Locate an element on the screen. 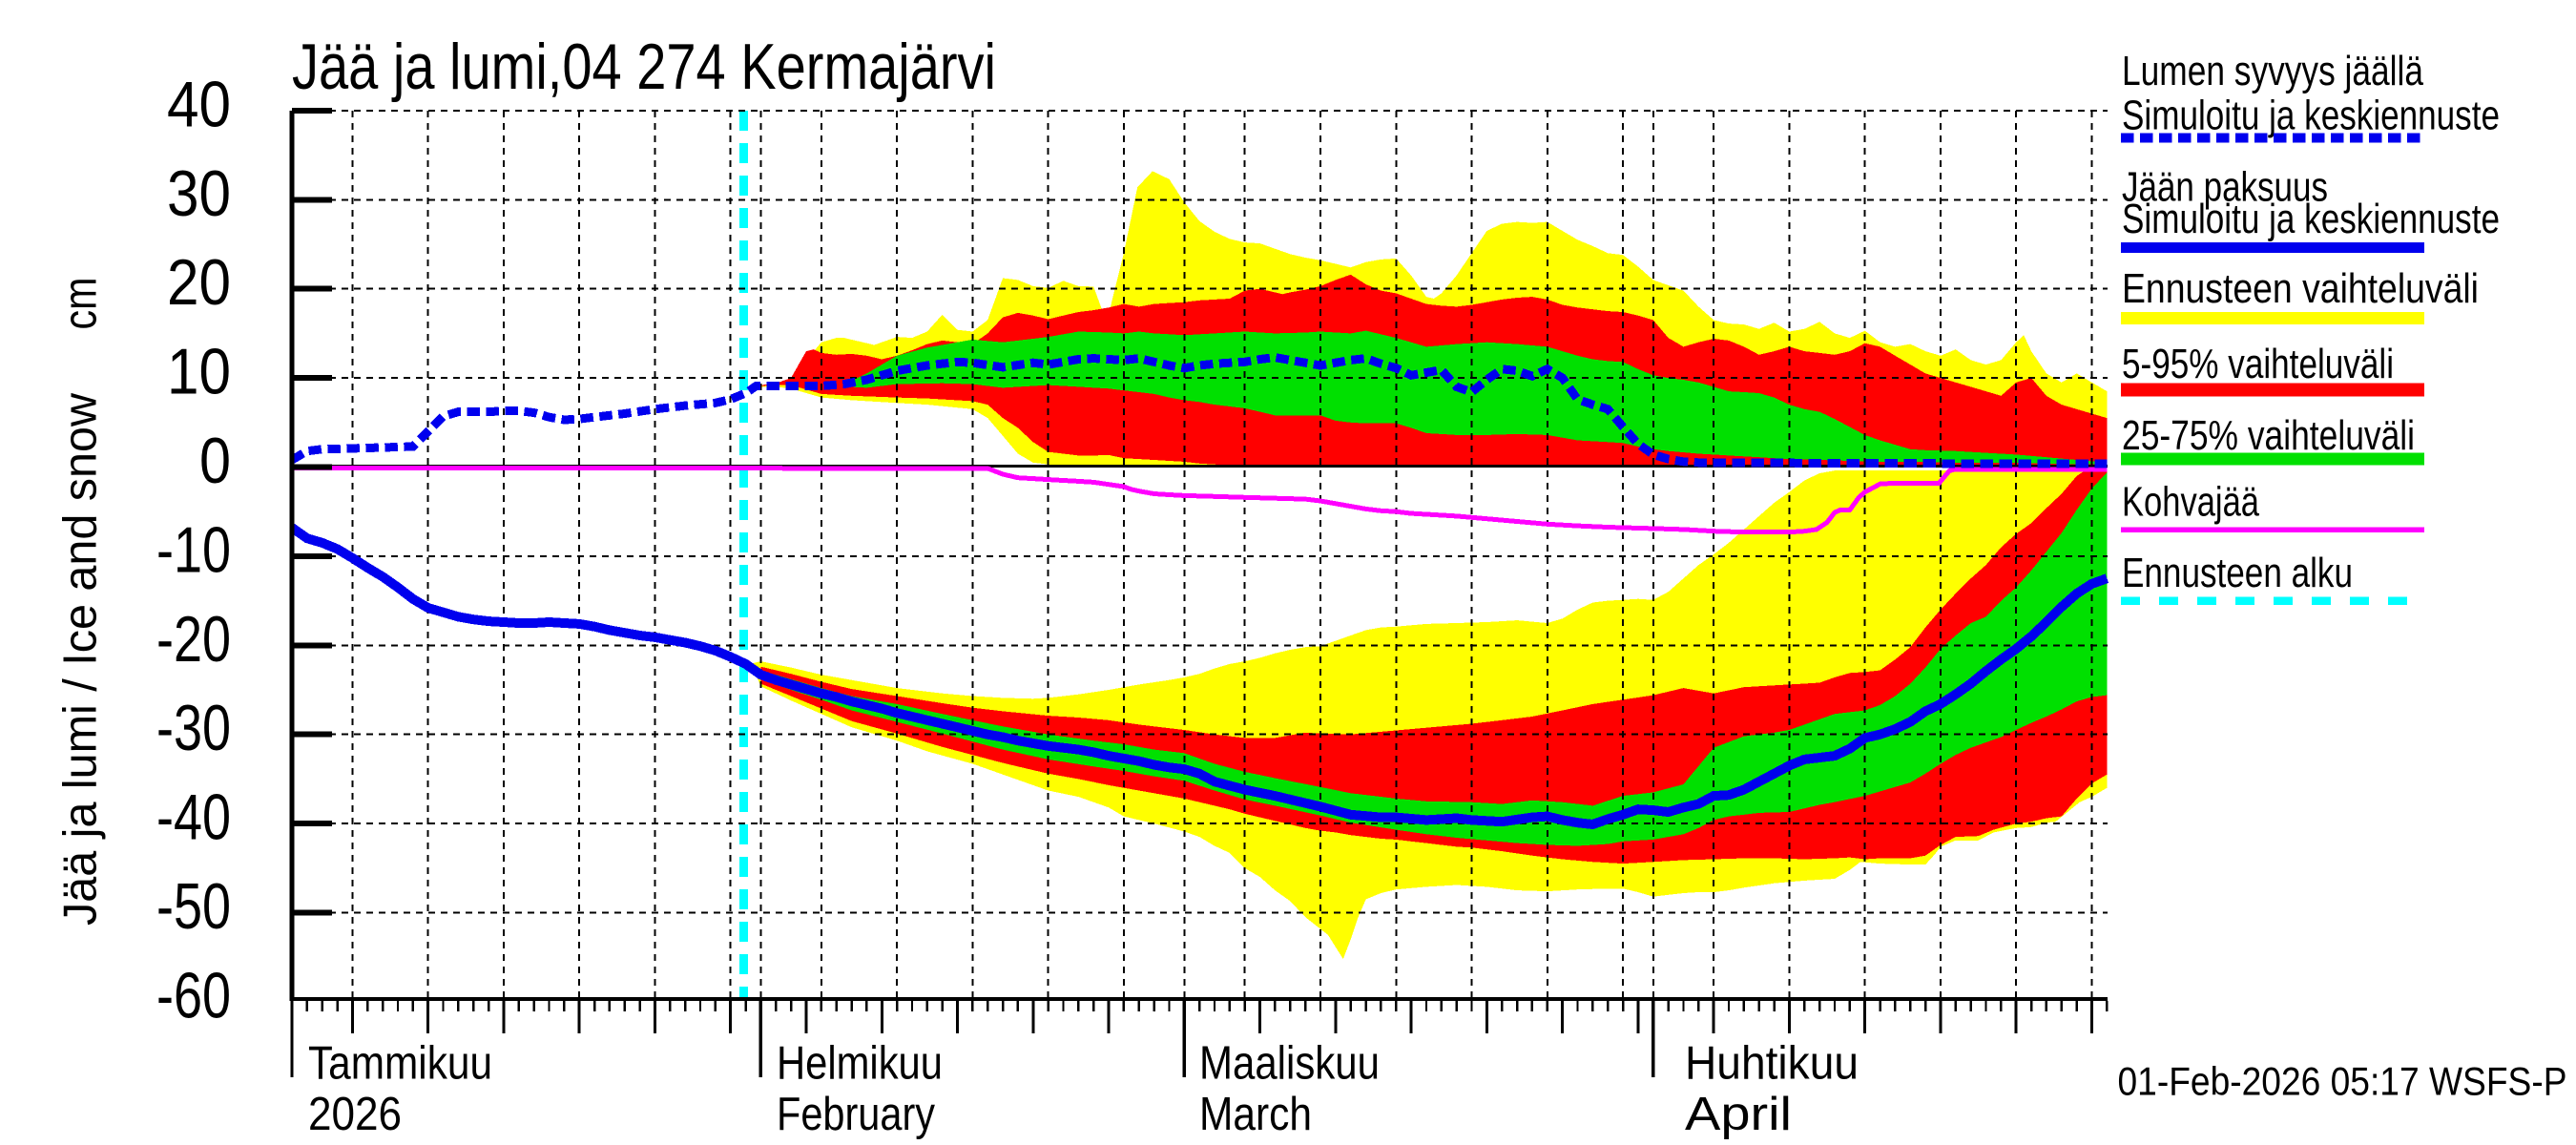 The height and width of the screenshot is (1145, 2576). svg-text: March is located at coordinates (1255, 1114).